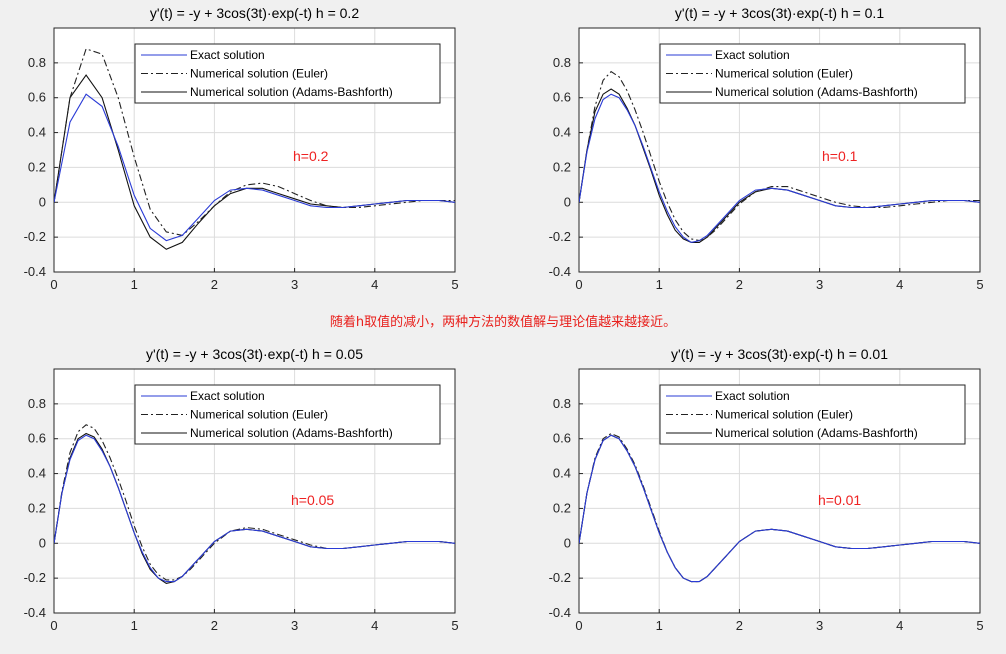 The height and width of the screenshot is (654, 1006). Describe the element at coordinates (779, 354) in the screenshot. I see `subplot-title: y'(t) = -y + 3cos(3t)·exp(-t) h = 0.01` at that location.